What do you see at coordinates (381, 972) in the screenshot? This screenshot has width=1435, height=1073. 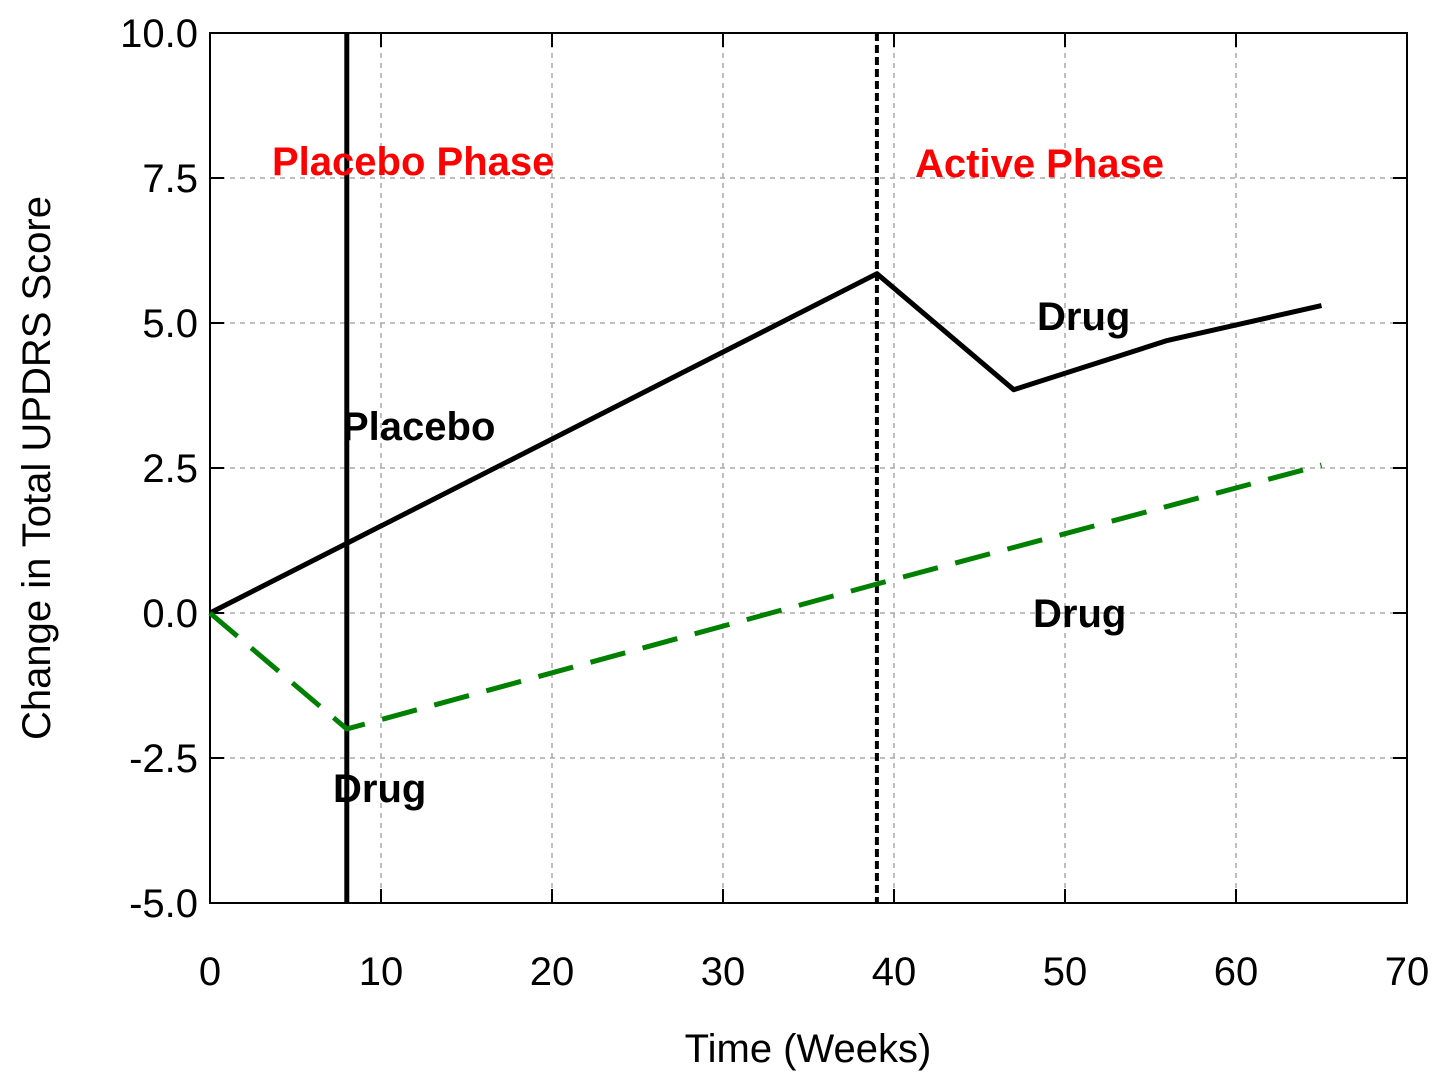 I see `x-tick-label: 10` at bounding box center [381, 972].